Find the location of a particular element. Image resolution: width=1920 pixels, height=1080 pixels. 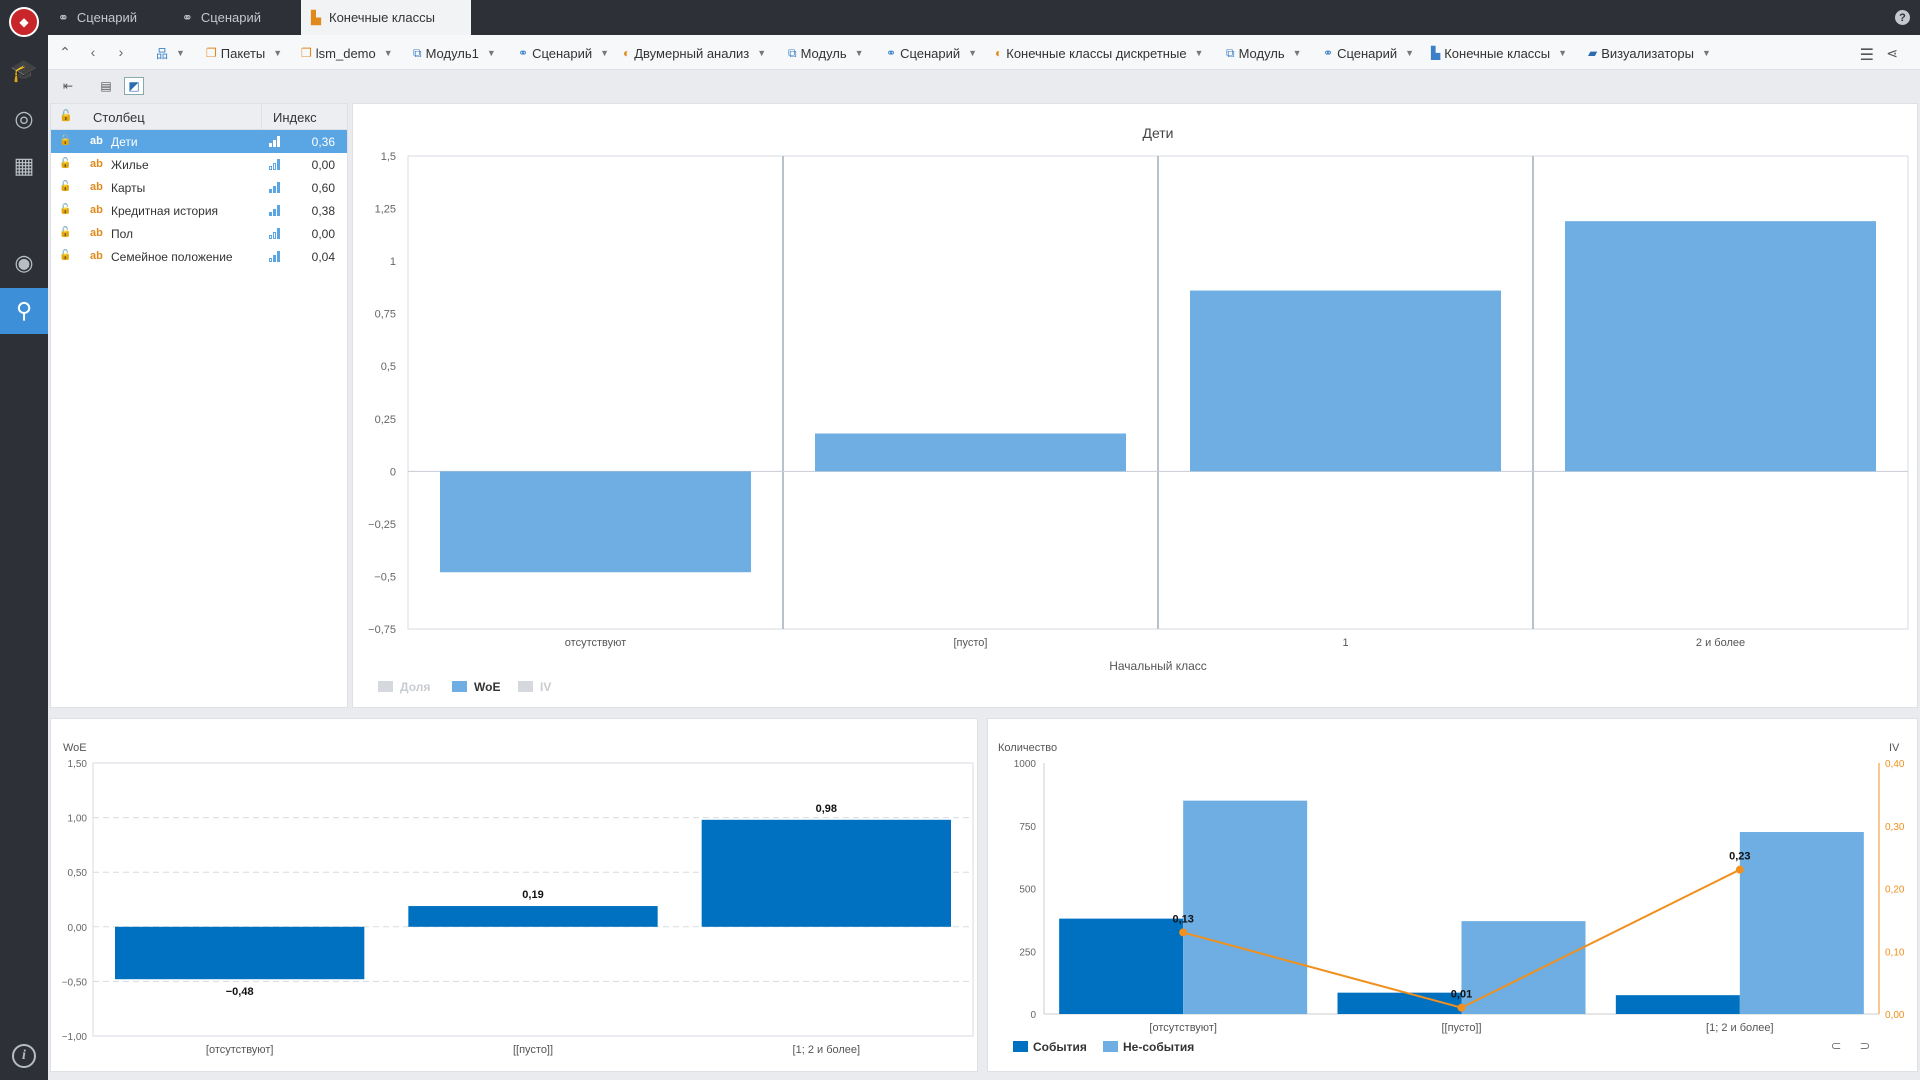

breadcrumb-item: ▙ Конечные классы ▼ is located at coordinates (1499, 53).